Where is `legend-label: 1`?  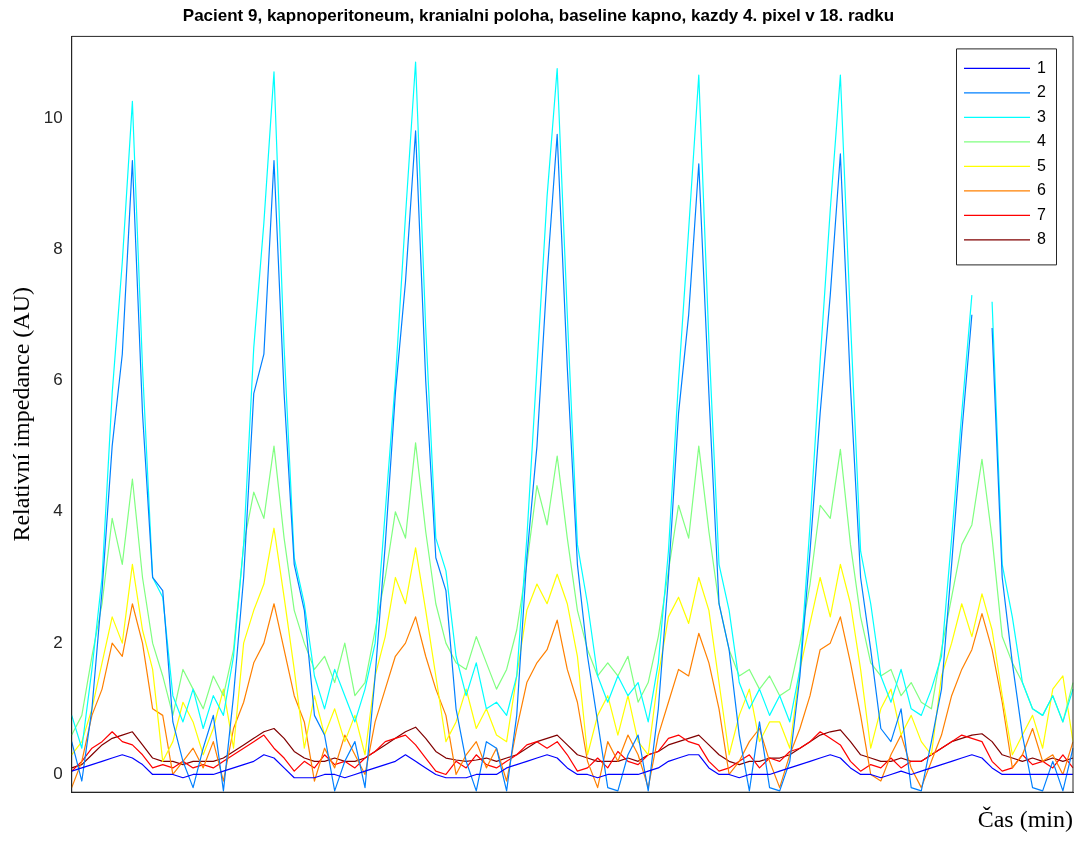
legend-label: 1 is located at coordinates (1041, 67).